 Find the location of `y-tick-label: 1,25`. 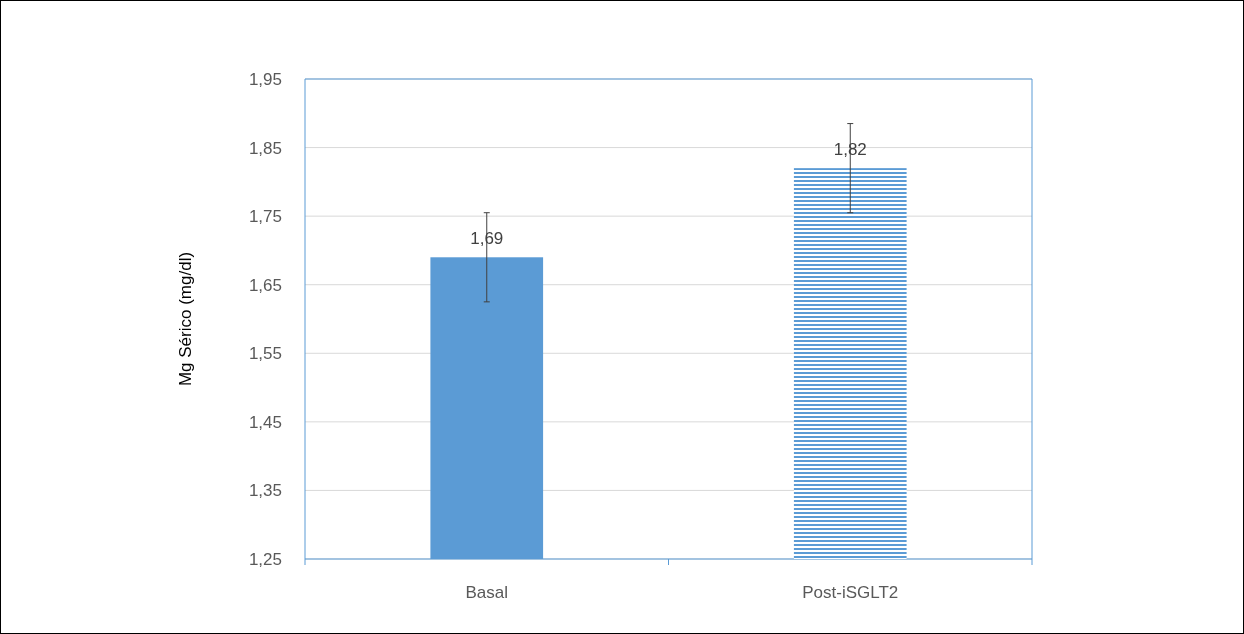

y-tick-label: 1,25 is located at coordinates (265, 559).